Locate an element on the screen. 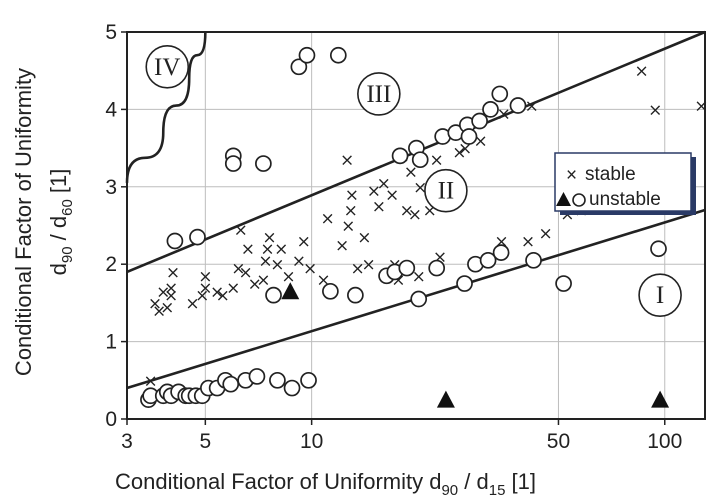 The width and height of the screenshot is (712, 502). region-label: III is located at coordinates (378, 94).